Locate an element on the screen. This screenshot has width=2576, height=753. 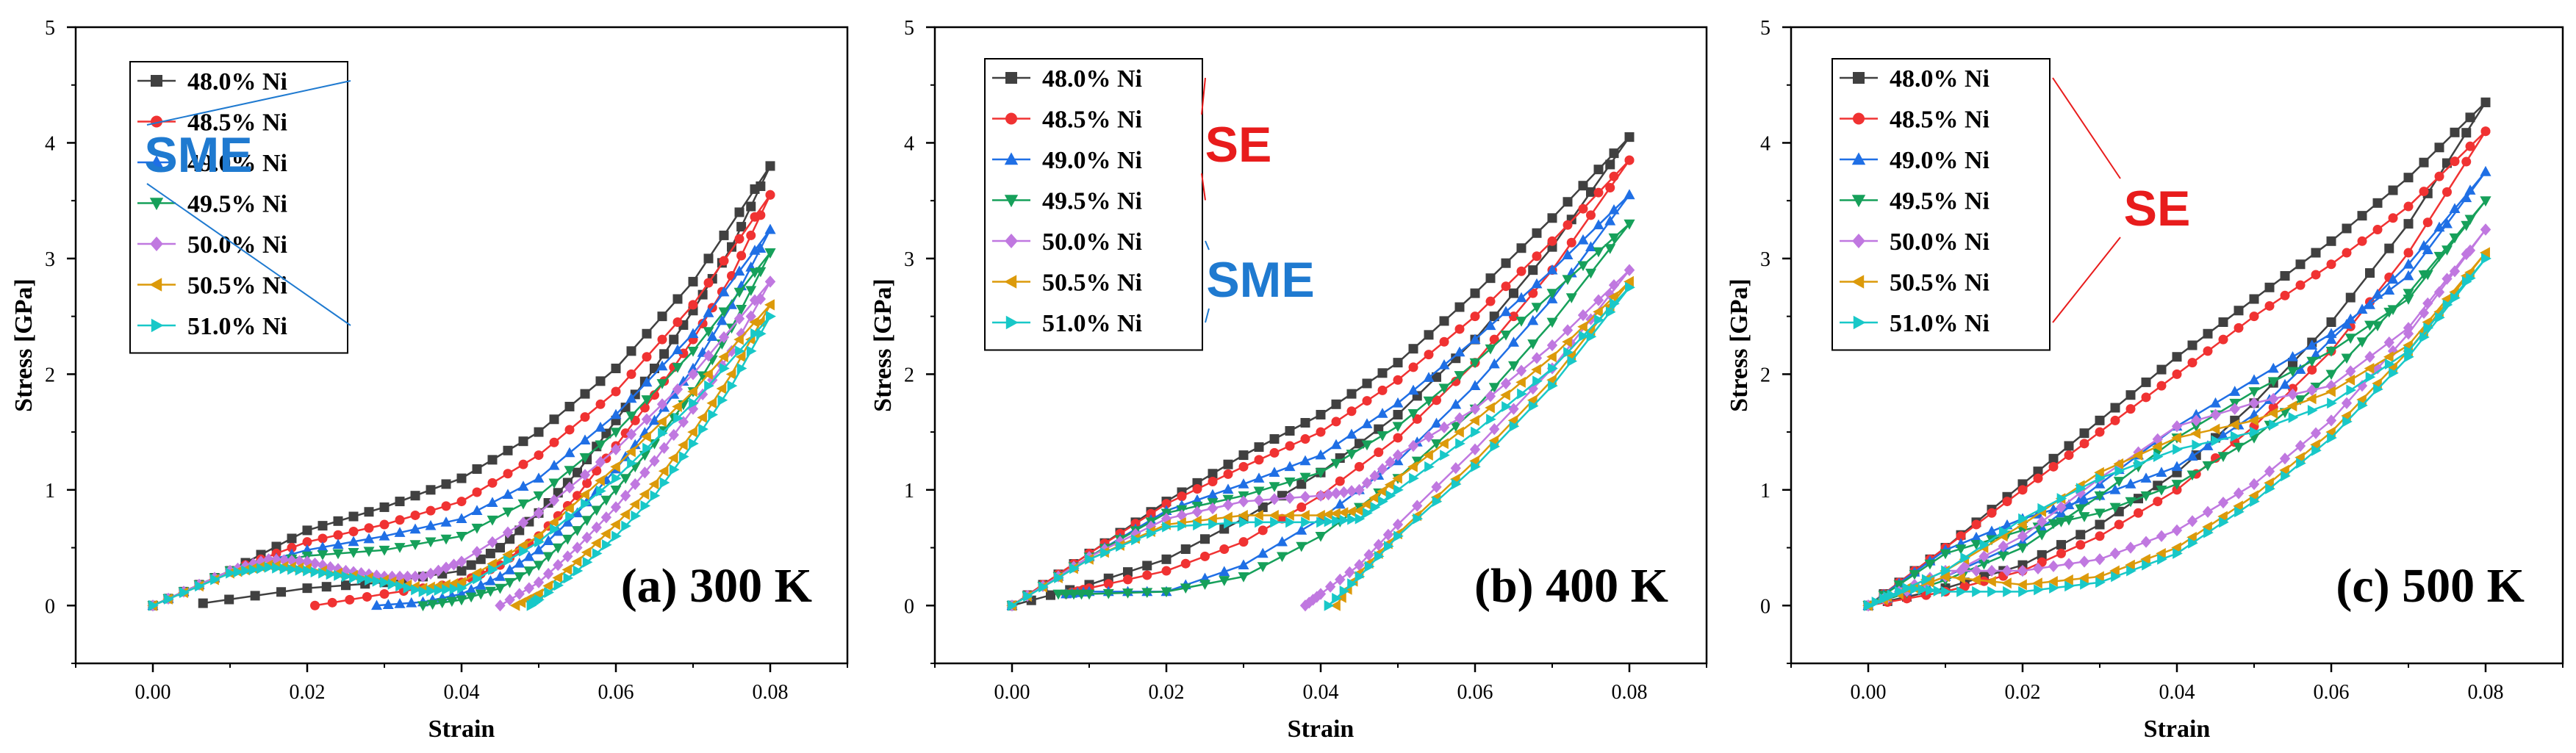
annotation-pointer is located at coordinates (1203, 96).